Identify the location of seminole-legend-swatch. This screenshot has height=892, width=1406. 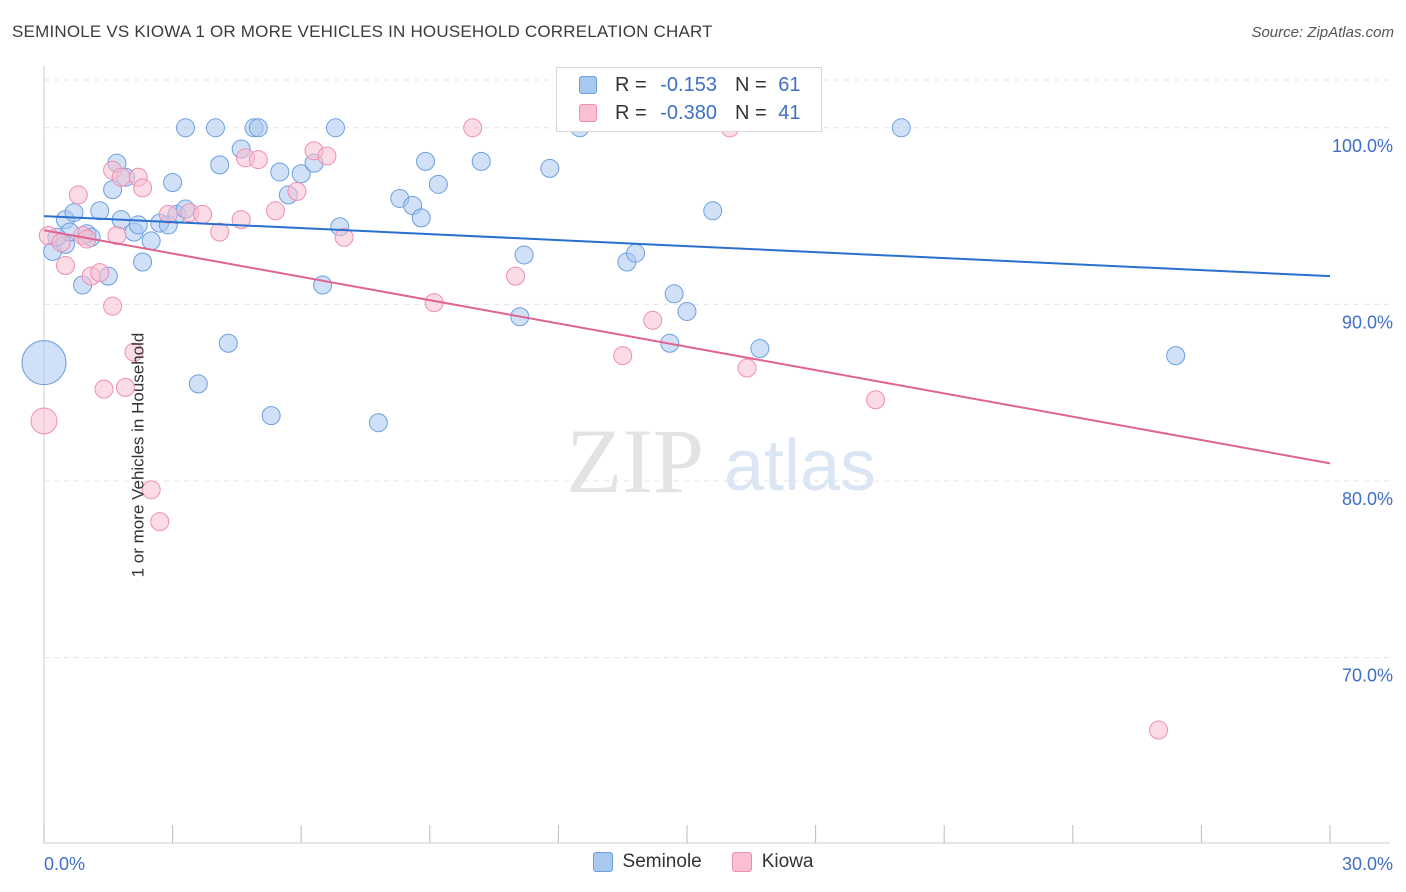
(602, 862).